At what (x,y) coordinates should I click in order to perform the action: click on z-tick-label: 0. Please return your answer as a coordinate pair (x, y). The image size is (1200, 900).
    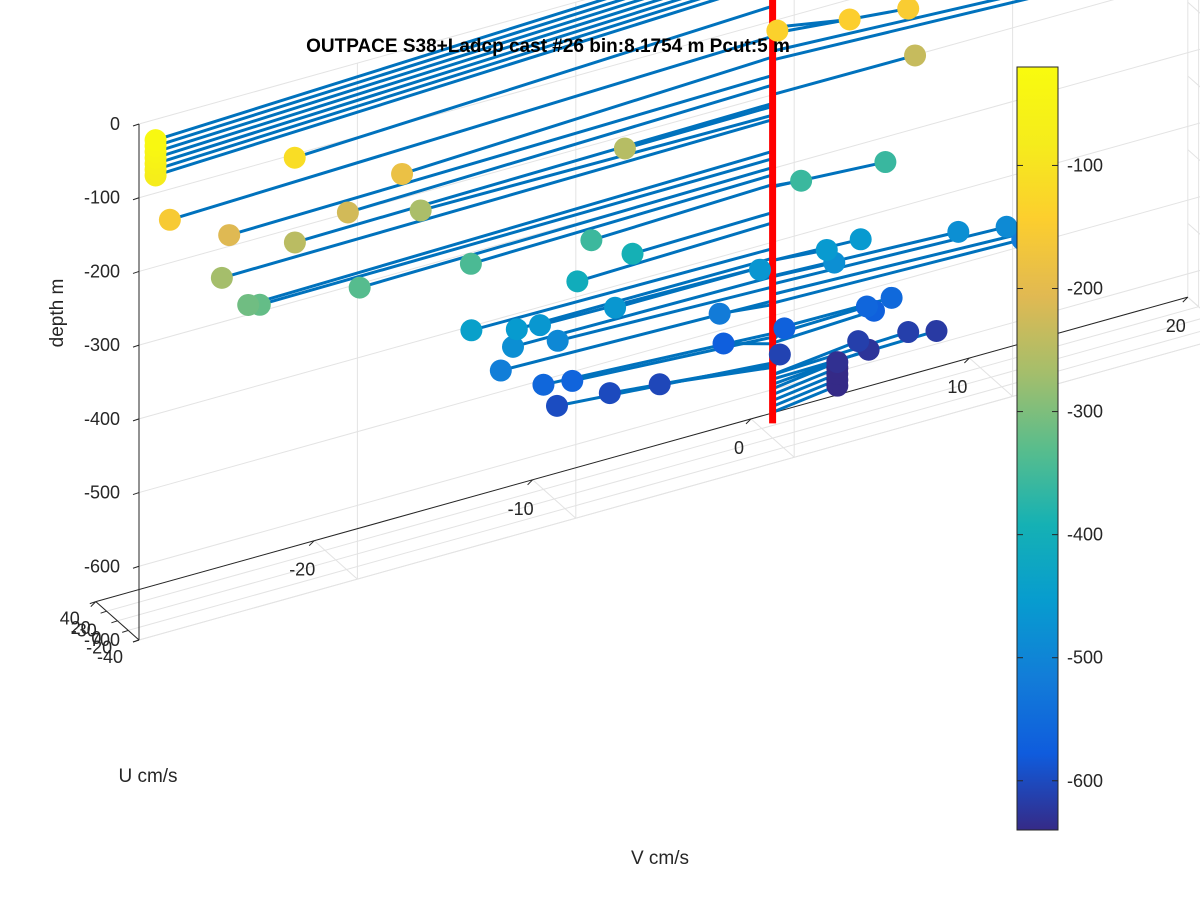
    Looking at the image, I should click on (115, 124).